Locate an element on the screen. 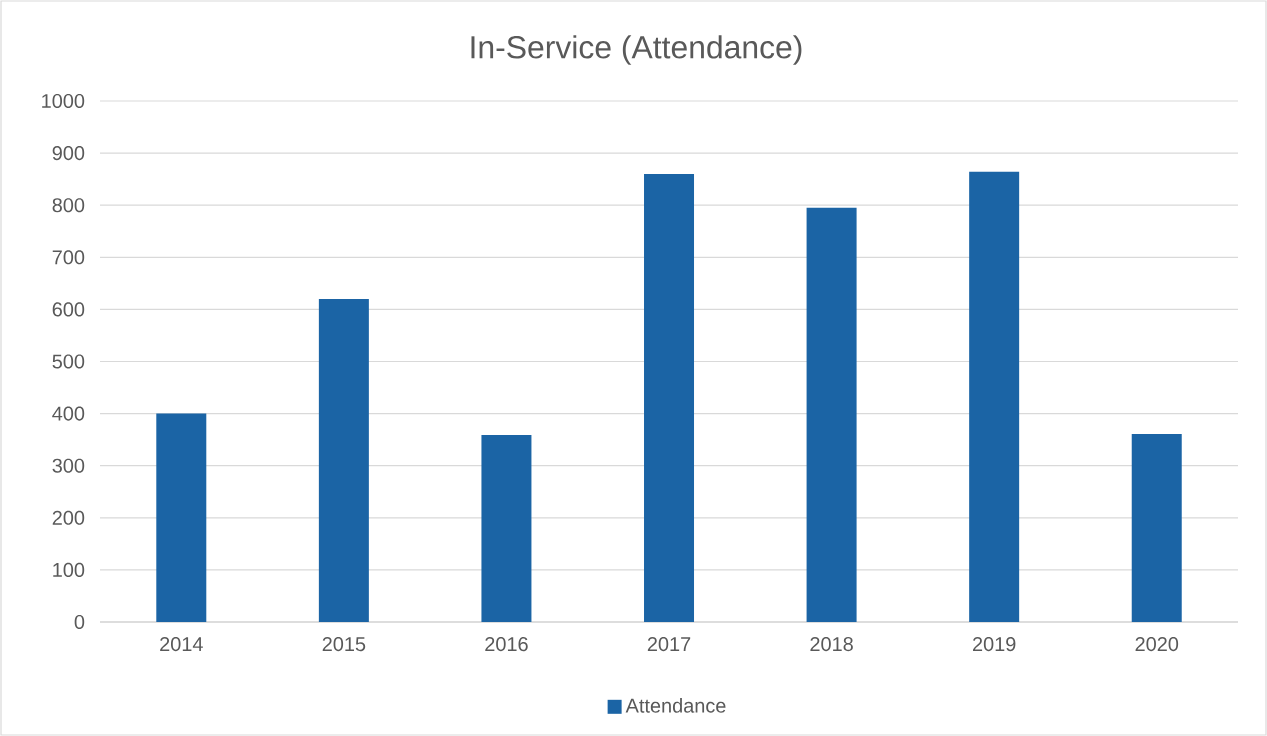  x-tick-label: 2016 is located at coordinates (506, 644).